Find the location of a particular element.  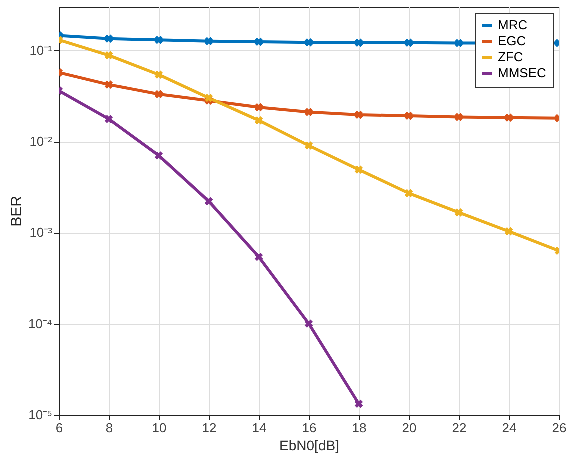

x-tick-label: 24 is located at coordinates (509, 428).